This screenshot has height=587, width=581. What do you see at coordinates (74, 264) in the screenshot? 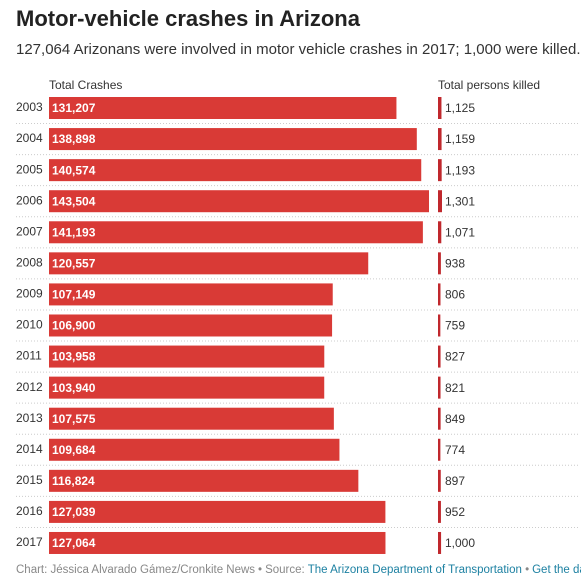
I see `value-label: 120,557` at bounding box center [74, 264].